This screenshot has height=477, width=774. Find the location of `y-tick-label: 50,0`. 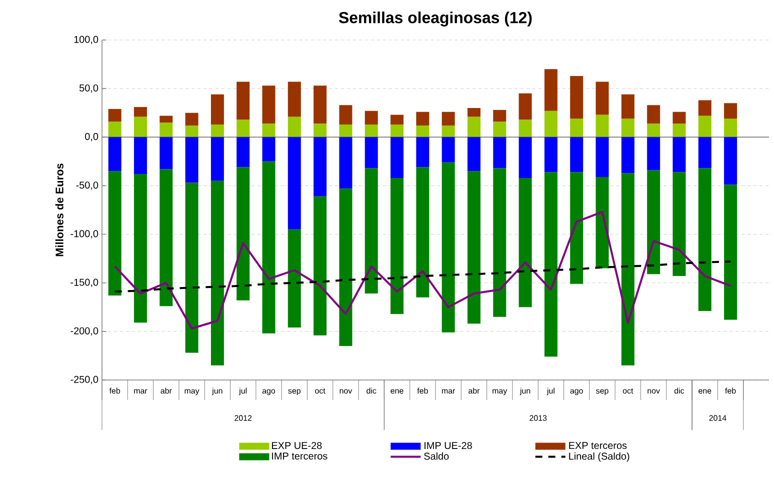

y-tick-label: 50,0 is located at coordinates (88, 88).